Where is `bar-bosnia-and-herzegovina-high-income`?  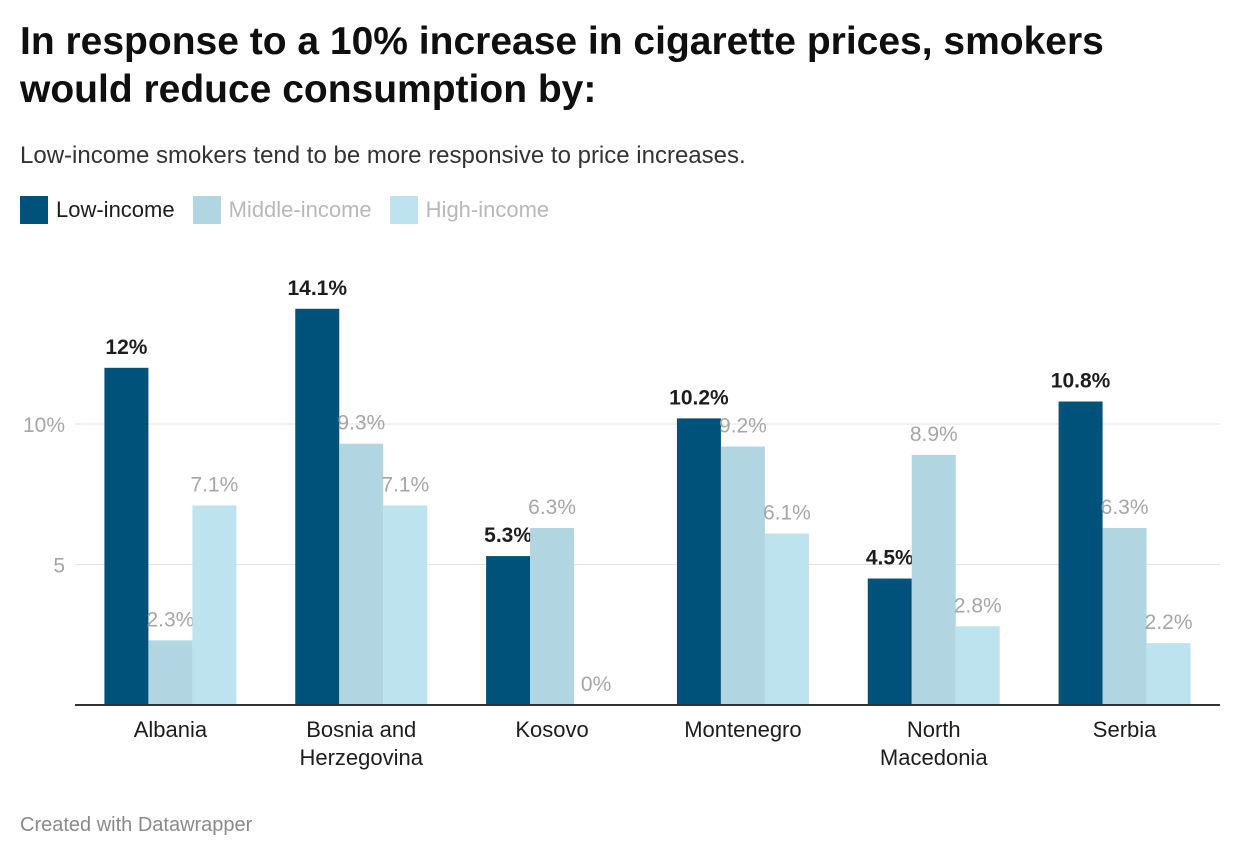 bar-bosnia-and-herzegovina-high-income is located at coordinates (405, 605).